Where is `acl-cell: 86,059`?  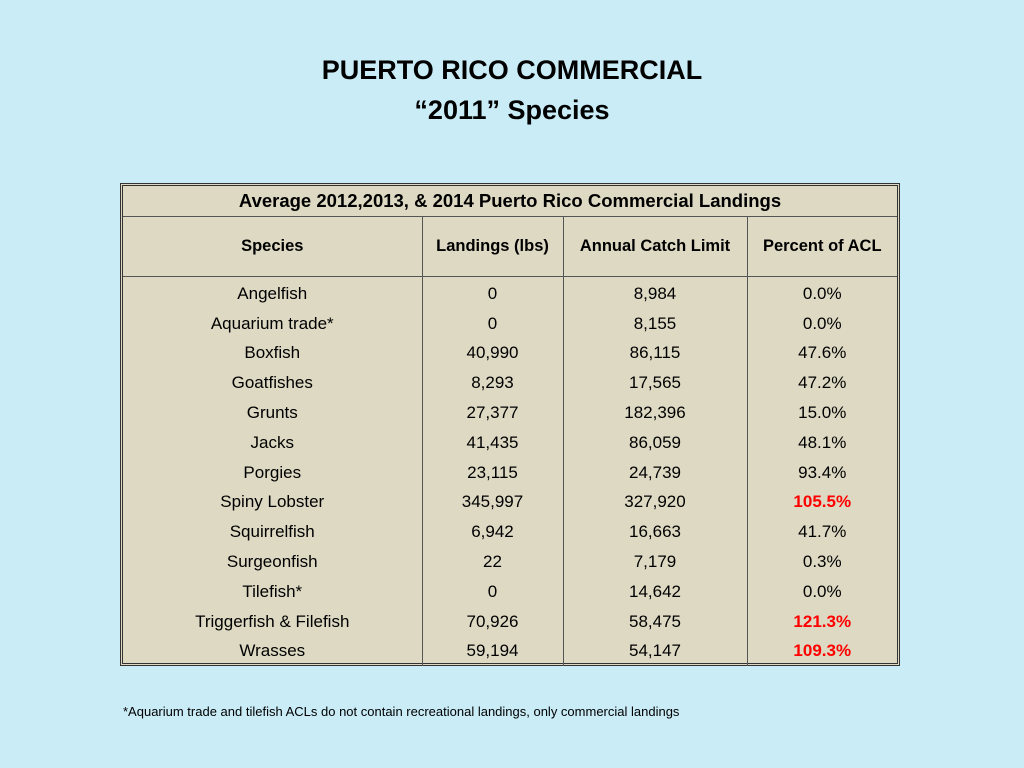 acl-cell: 86,059 is located at coordinates (654, 442).